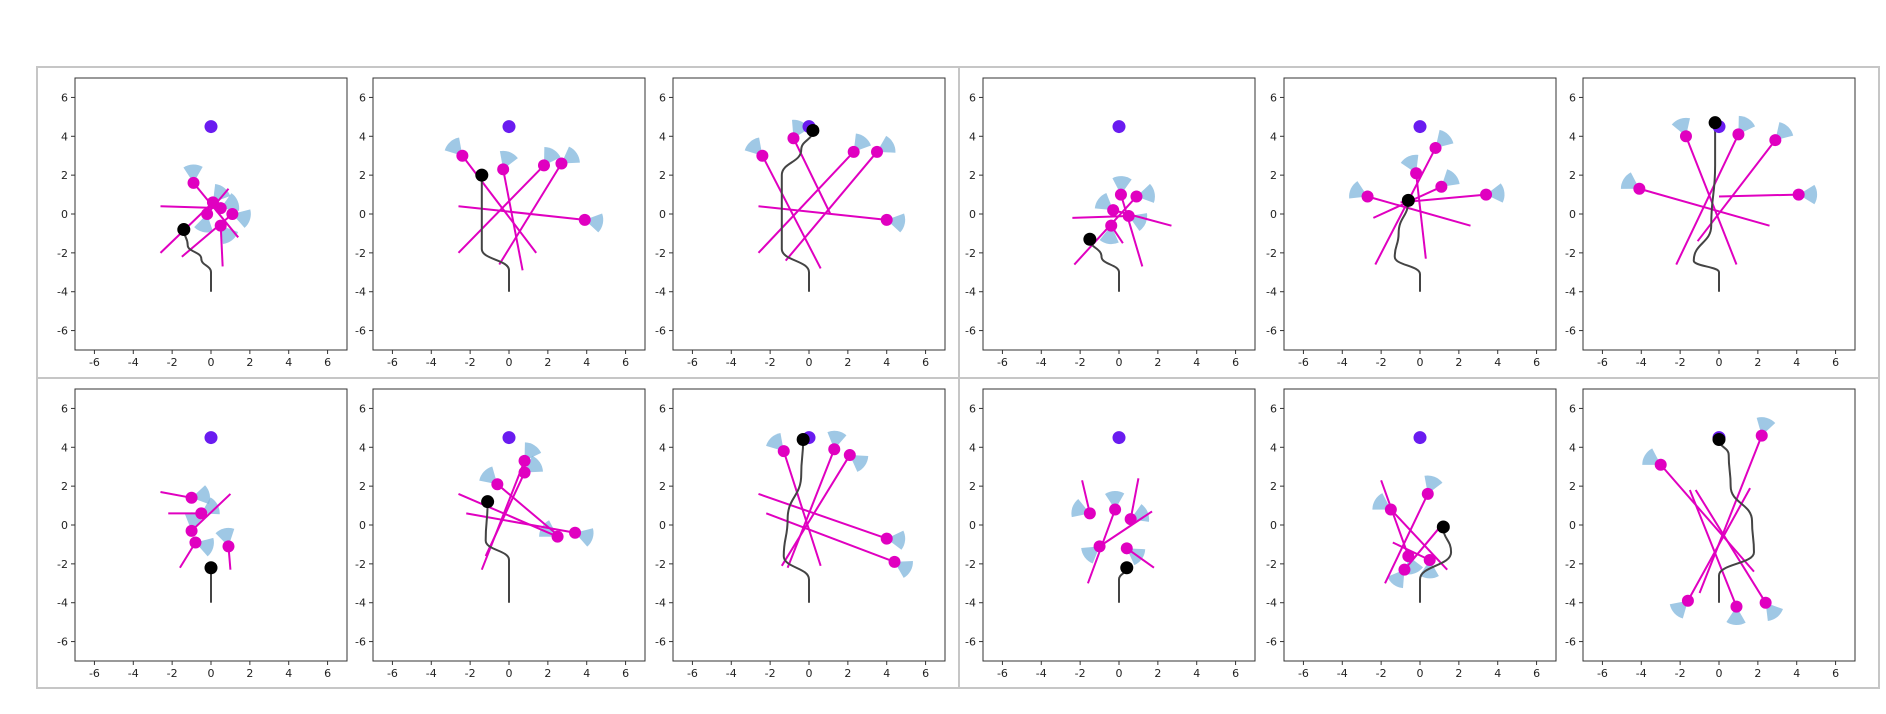  What do you see at coordinates (1273, 447) in the screenshot?
I see `y-tick-label: 4` at bounding box center [1273, 447].